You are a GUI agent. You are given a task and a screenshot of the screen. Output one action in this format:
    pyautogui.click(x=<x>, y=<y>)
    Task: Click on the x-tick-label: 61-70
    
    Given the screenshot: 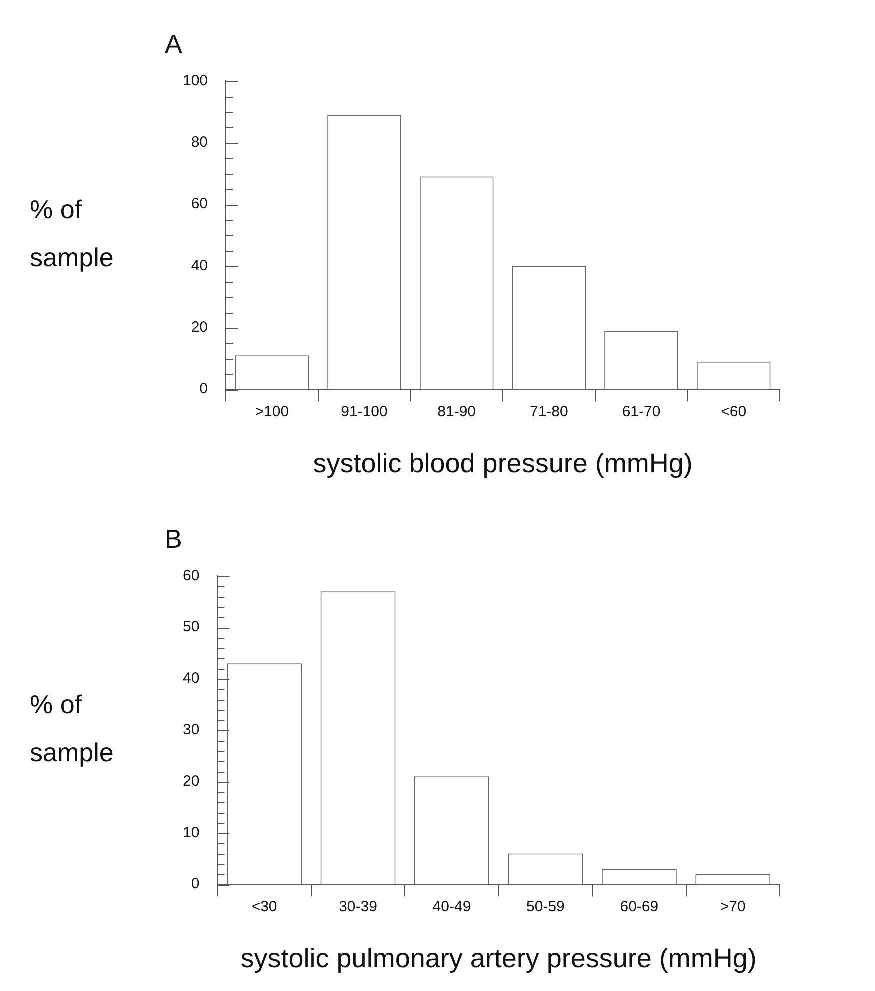 What is the action you would take?
    pyautogui.click(x=641, y=412)
    